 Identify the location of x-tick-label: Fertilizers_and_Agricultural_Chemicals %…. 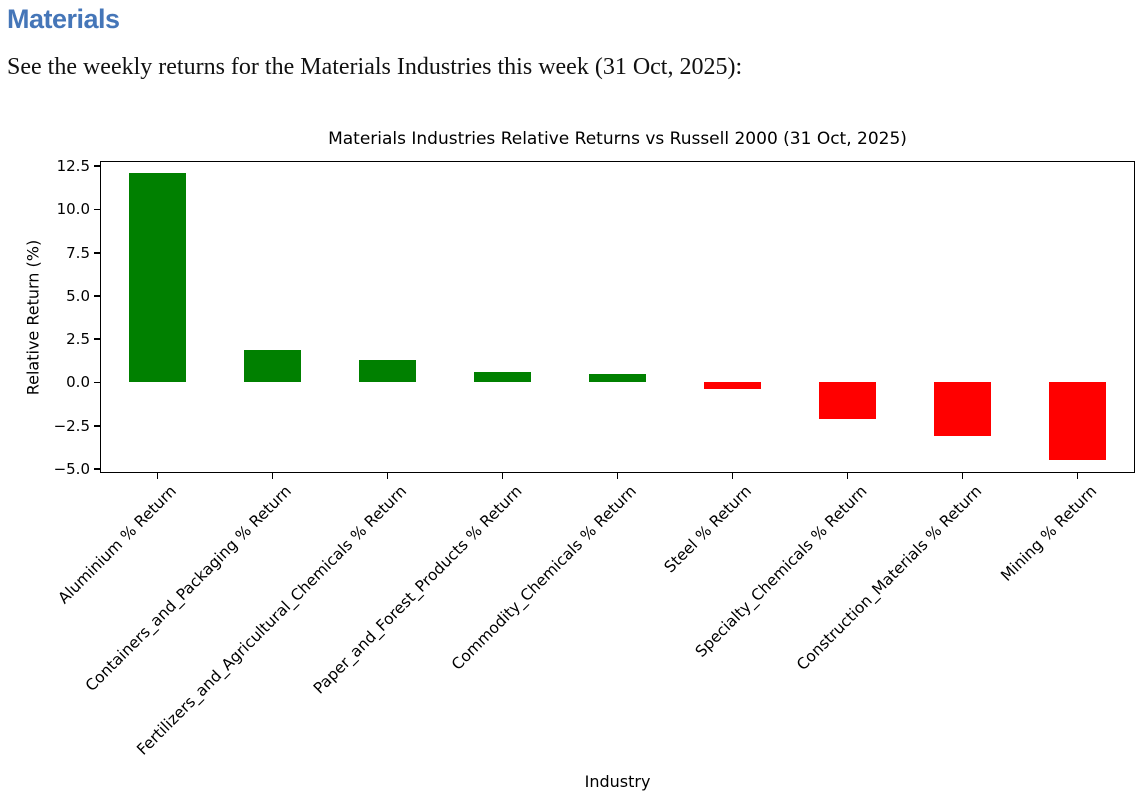
(272, 620).